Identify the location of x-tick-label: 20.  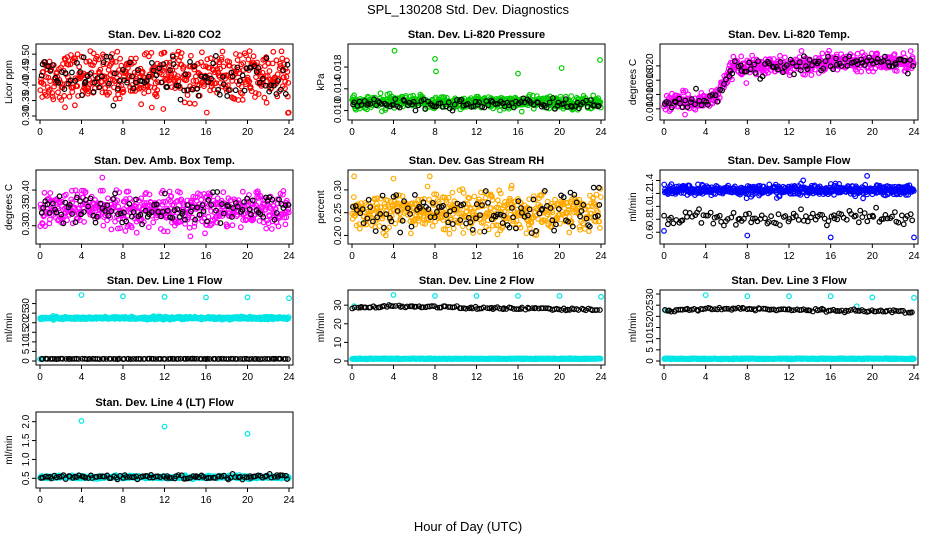
(873, 132).